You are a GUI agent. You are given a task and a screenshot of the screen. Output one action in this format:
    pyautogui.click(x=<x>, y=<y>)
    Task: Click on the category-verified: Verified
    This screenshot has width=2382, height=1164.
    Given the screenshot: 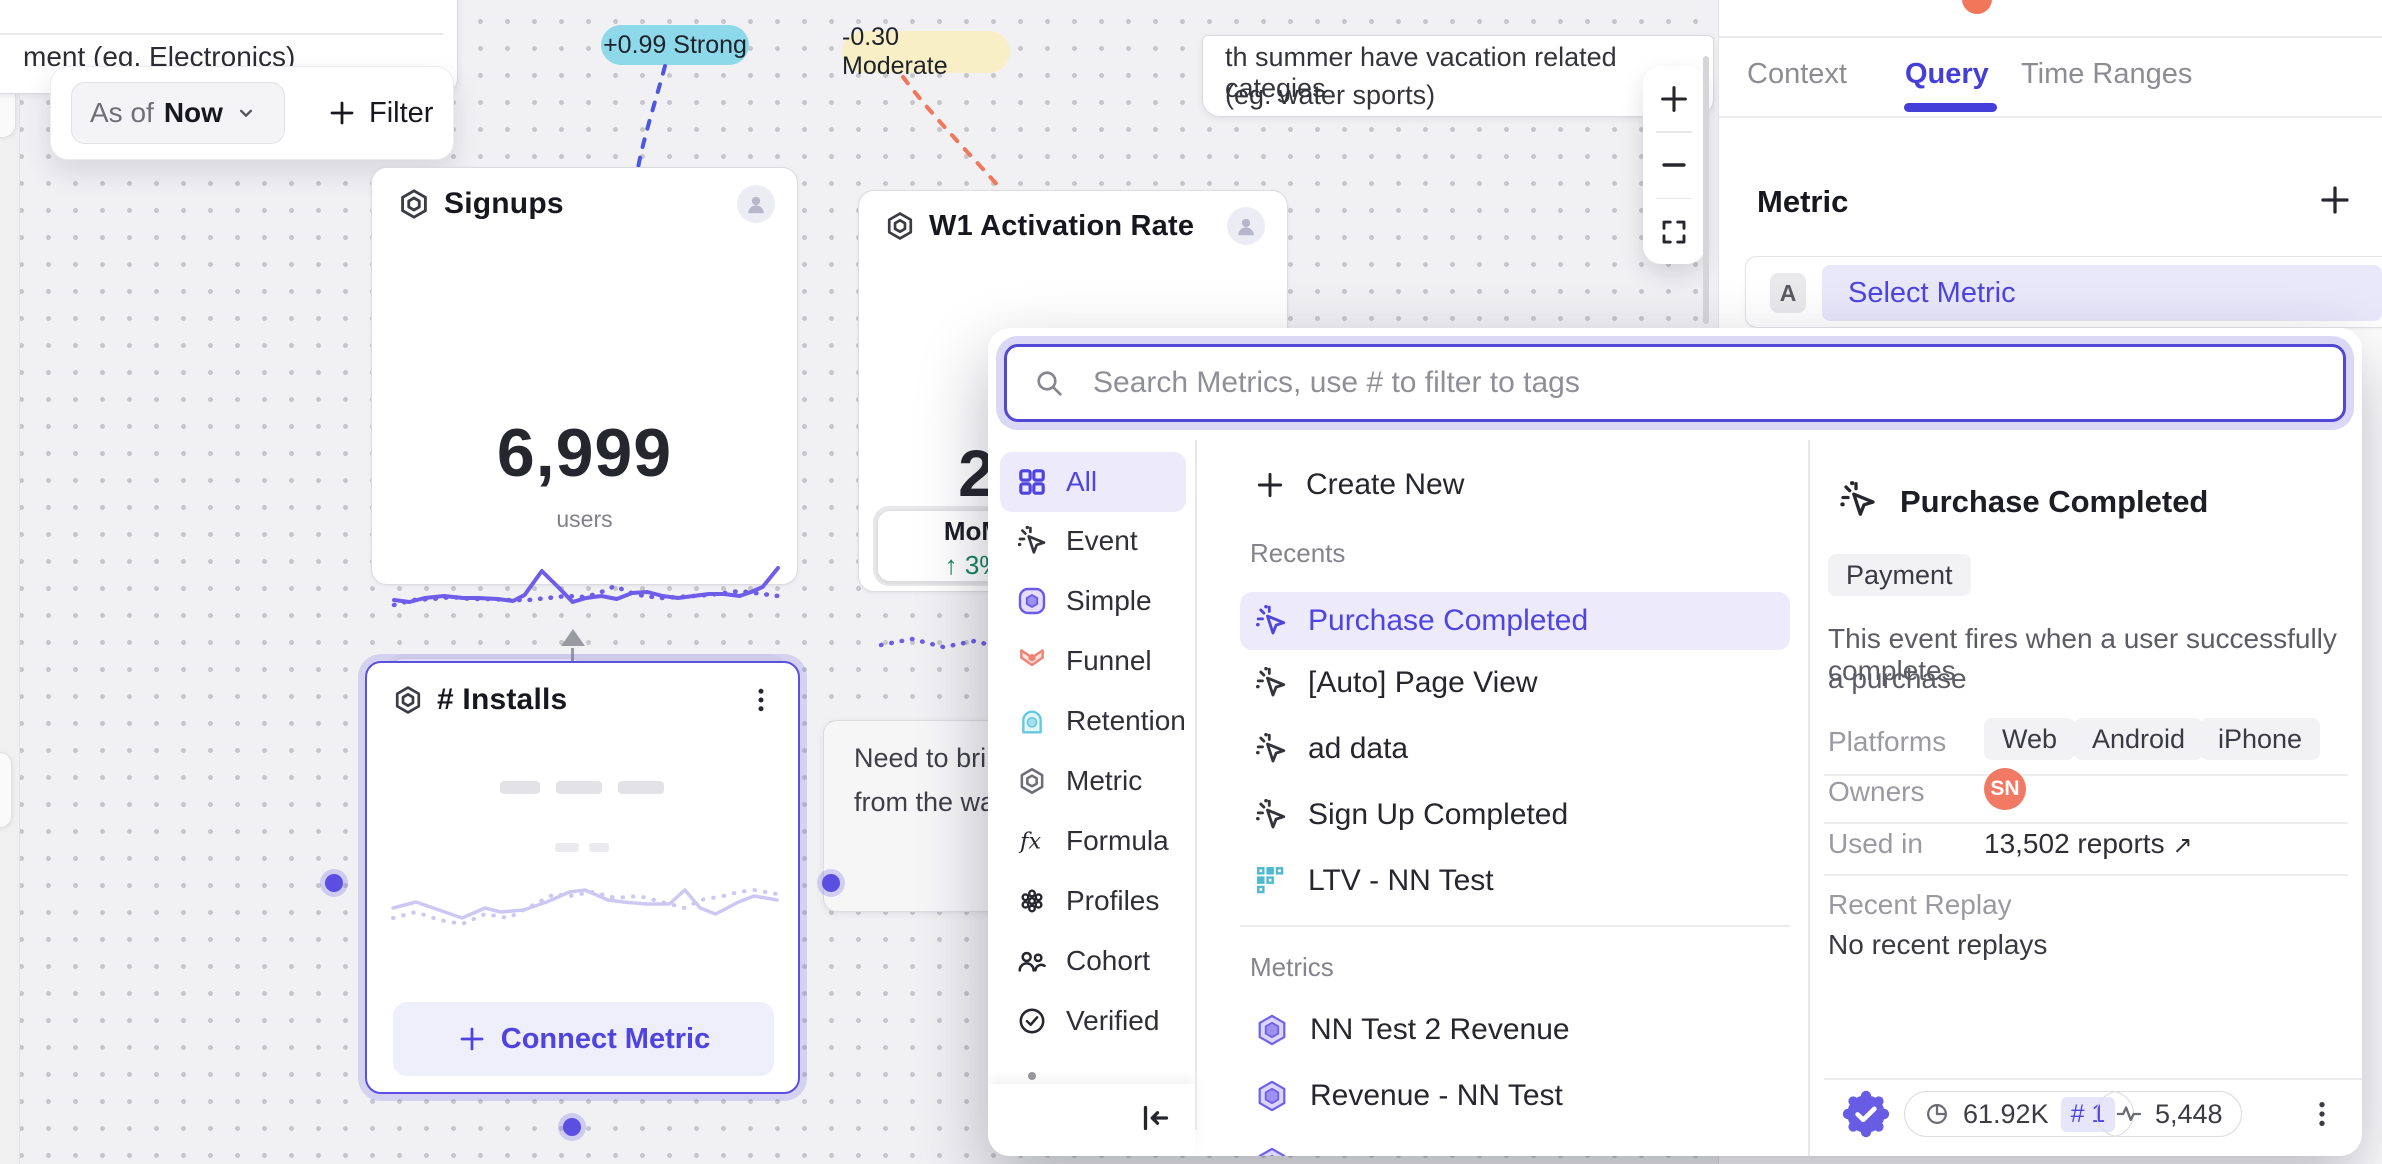 What is the action you would take?
    pyautogui.click(x=1093, y=1021)
    